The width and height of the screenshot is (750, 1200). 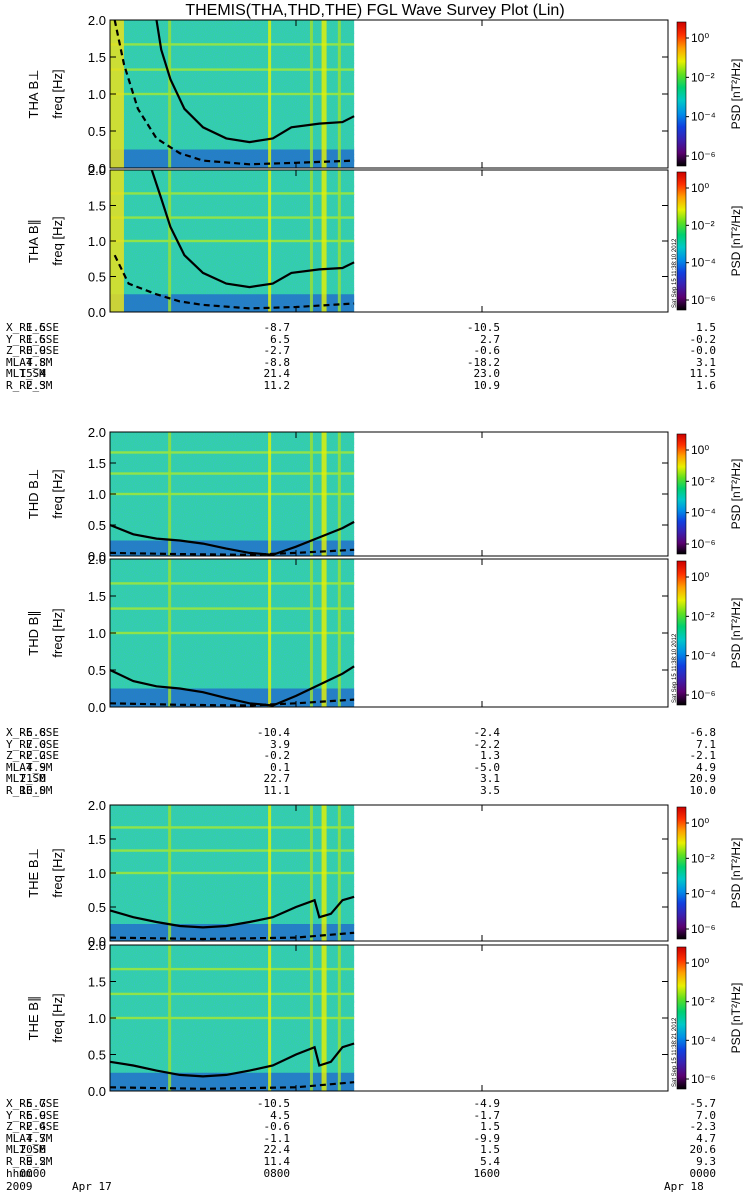 What do you see at coordinates (280, 744) in the screenshot?
I see `ephemeris-value: 3.9` at bounding box center [280, 744].